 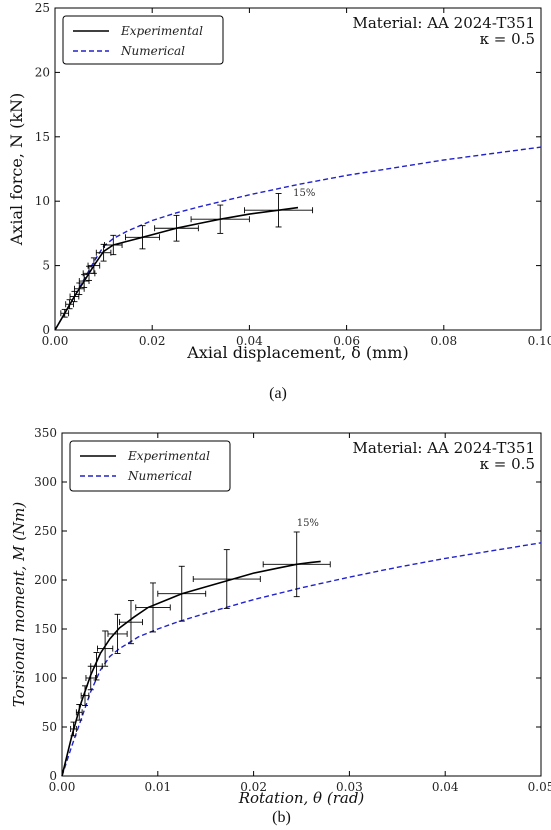 I want to click on y-tick-label: 350, so click(x=45, y=433).